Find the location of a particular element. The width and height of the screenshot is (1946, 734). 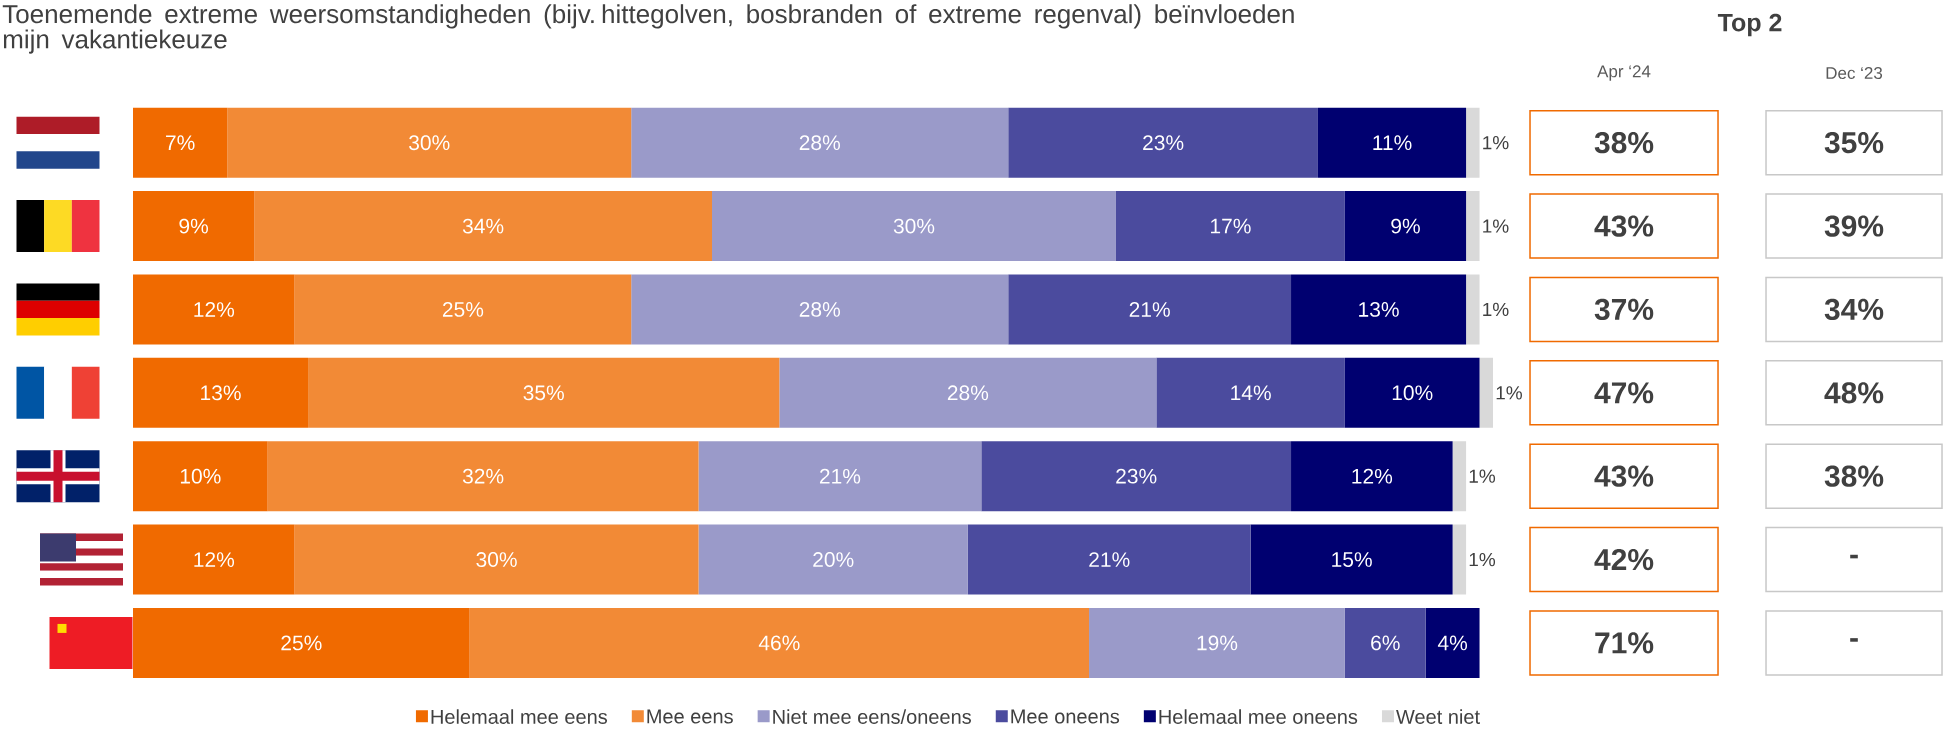

data-label: 20% is located at coordinates (833, 559).